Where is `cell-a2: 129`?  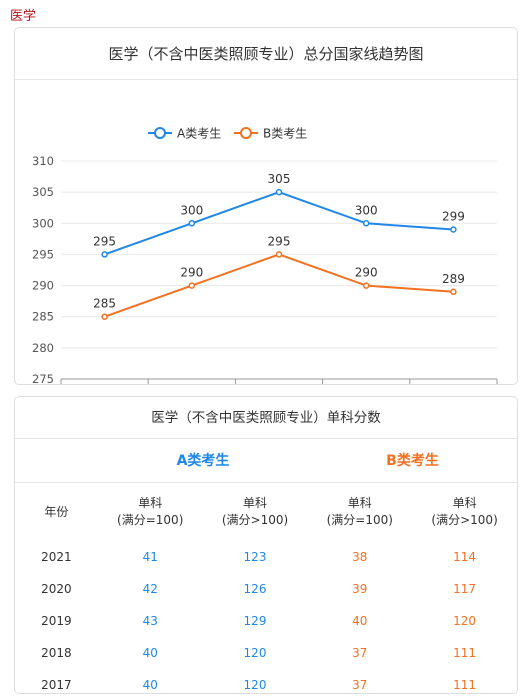 cell-a2: 129 is located at coordinates (255, 621).